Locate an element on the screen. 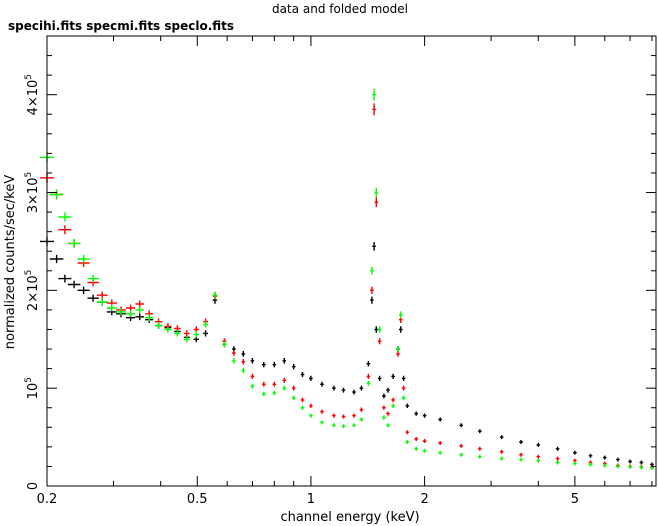 The width and height of the screenshot is (658, 526). y-axis-label: normalized counts/sec/keV is located at coordinates (10, 262).